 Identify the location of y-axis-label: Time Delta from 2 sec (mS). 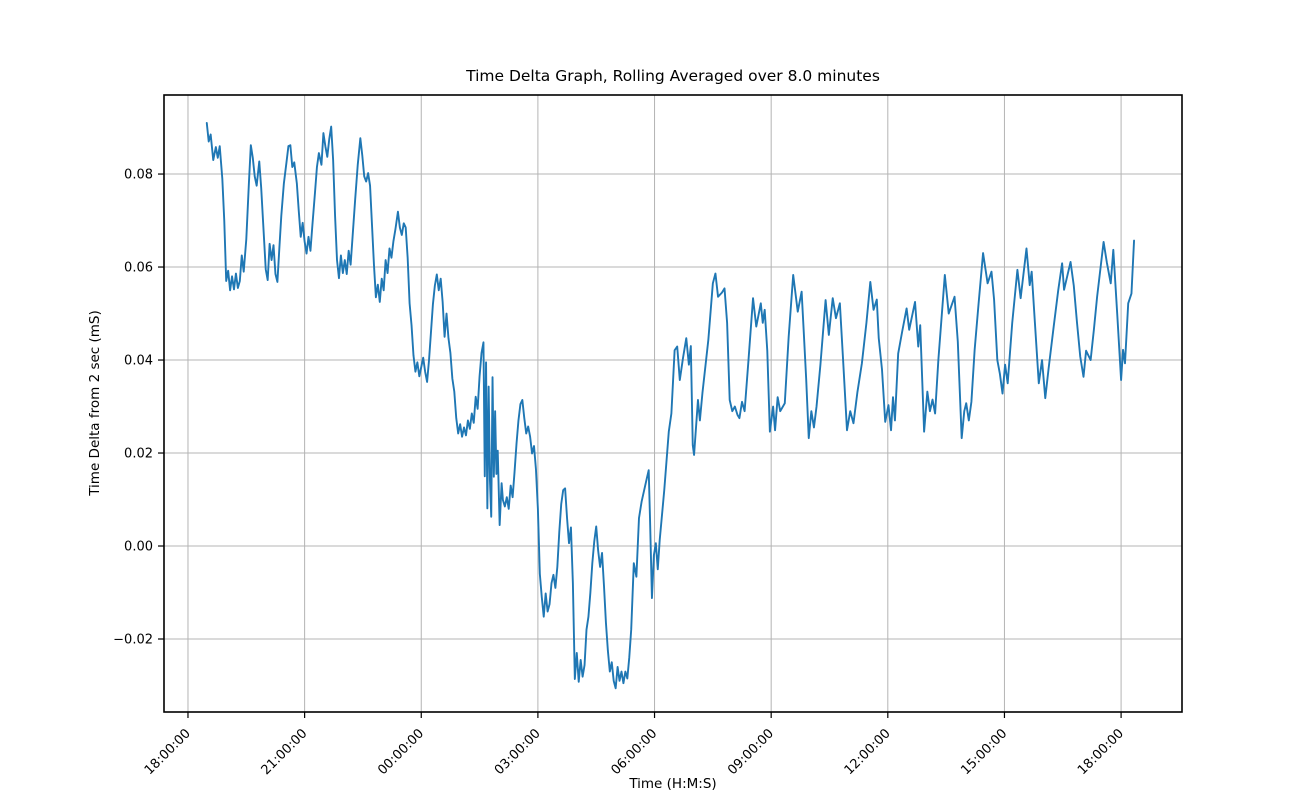
(95, 403).